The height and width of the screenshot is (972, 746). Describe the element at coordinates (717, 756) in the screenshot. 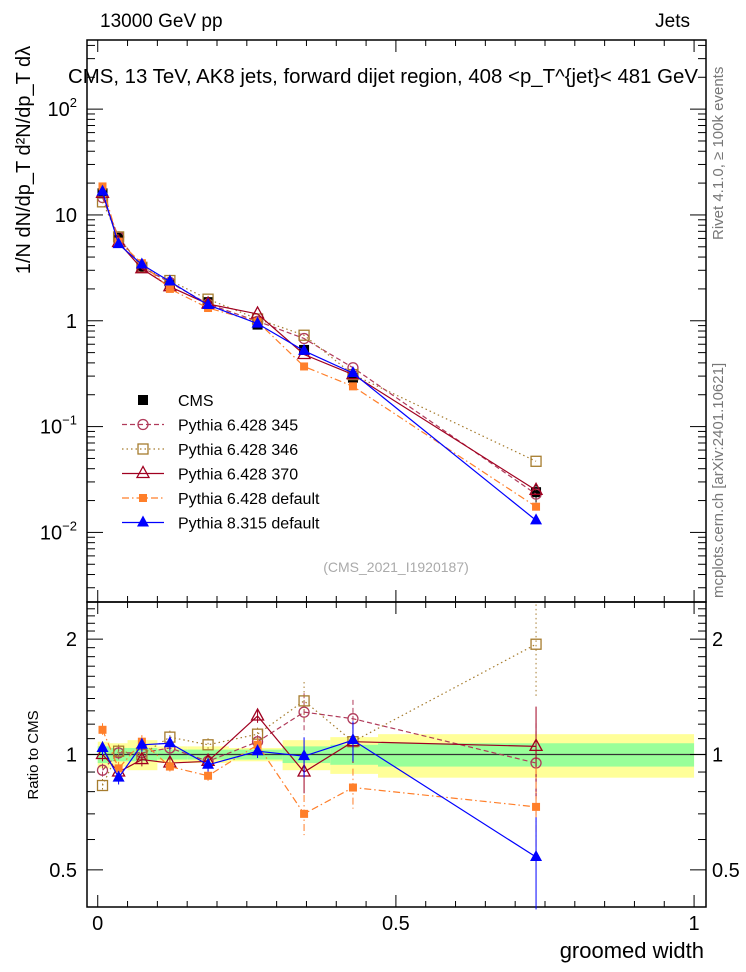

I see `ratio-y-tick-label-right: 1` at that location.